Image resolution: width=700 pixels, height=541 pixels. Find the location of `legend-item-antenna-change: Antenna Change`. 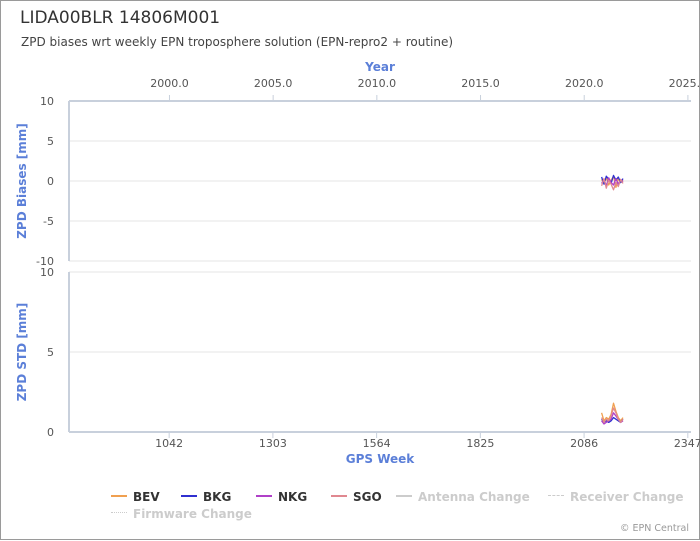

legend-item-antenna-change: Antenna Change is located at coordinates (463, 497).